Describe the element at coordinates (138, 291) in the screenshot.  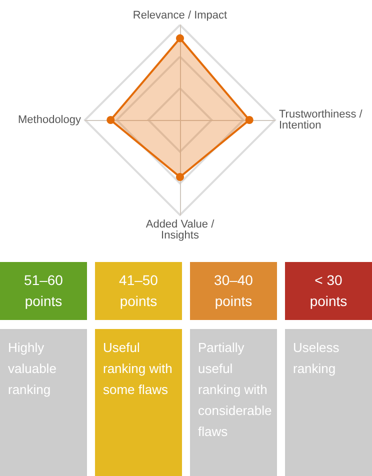
I see `category-label: 41–50 points` at that location.